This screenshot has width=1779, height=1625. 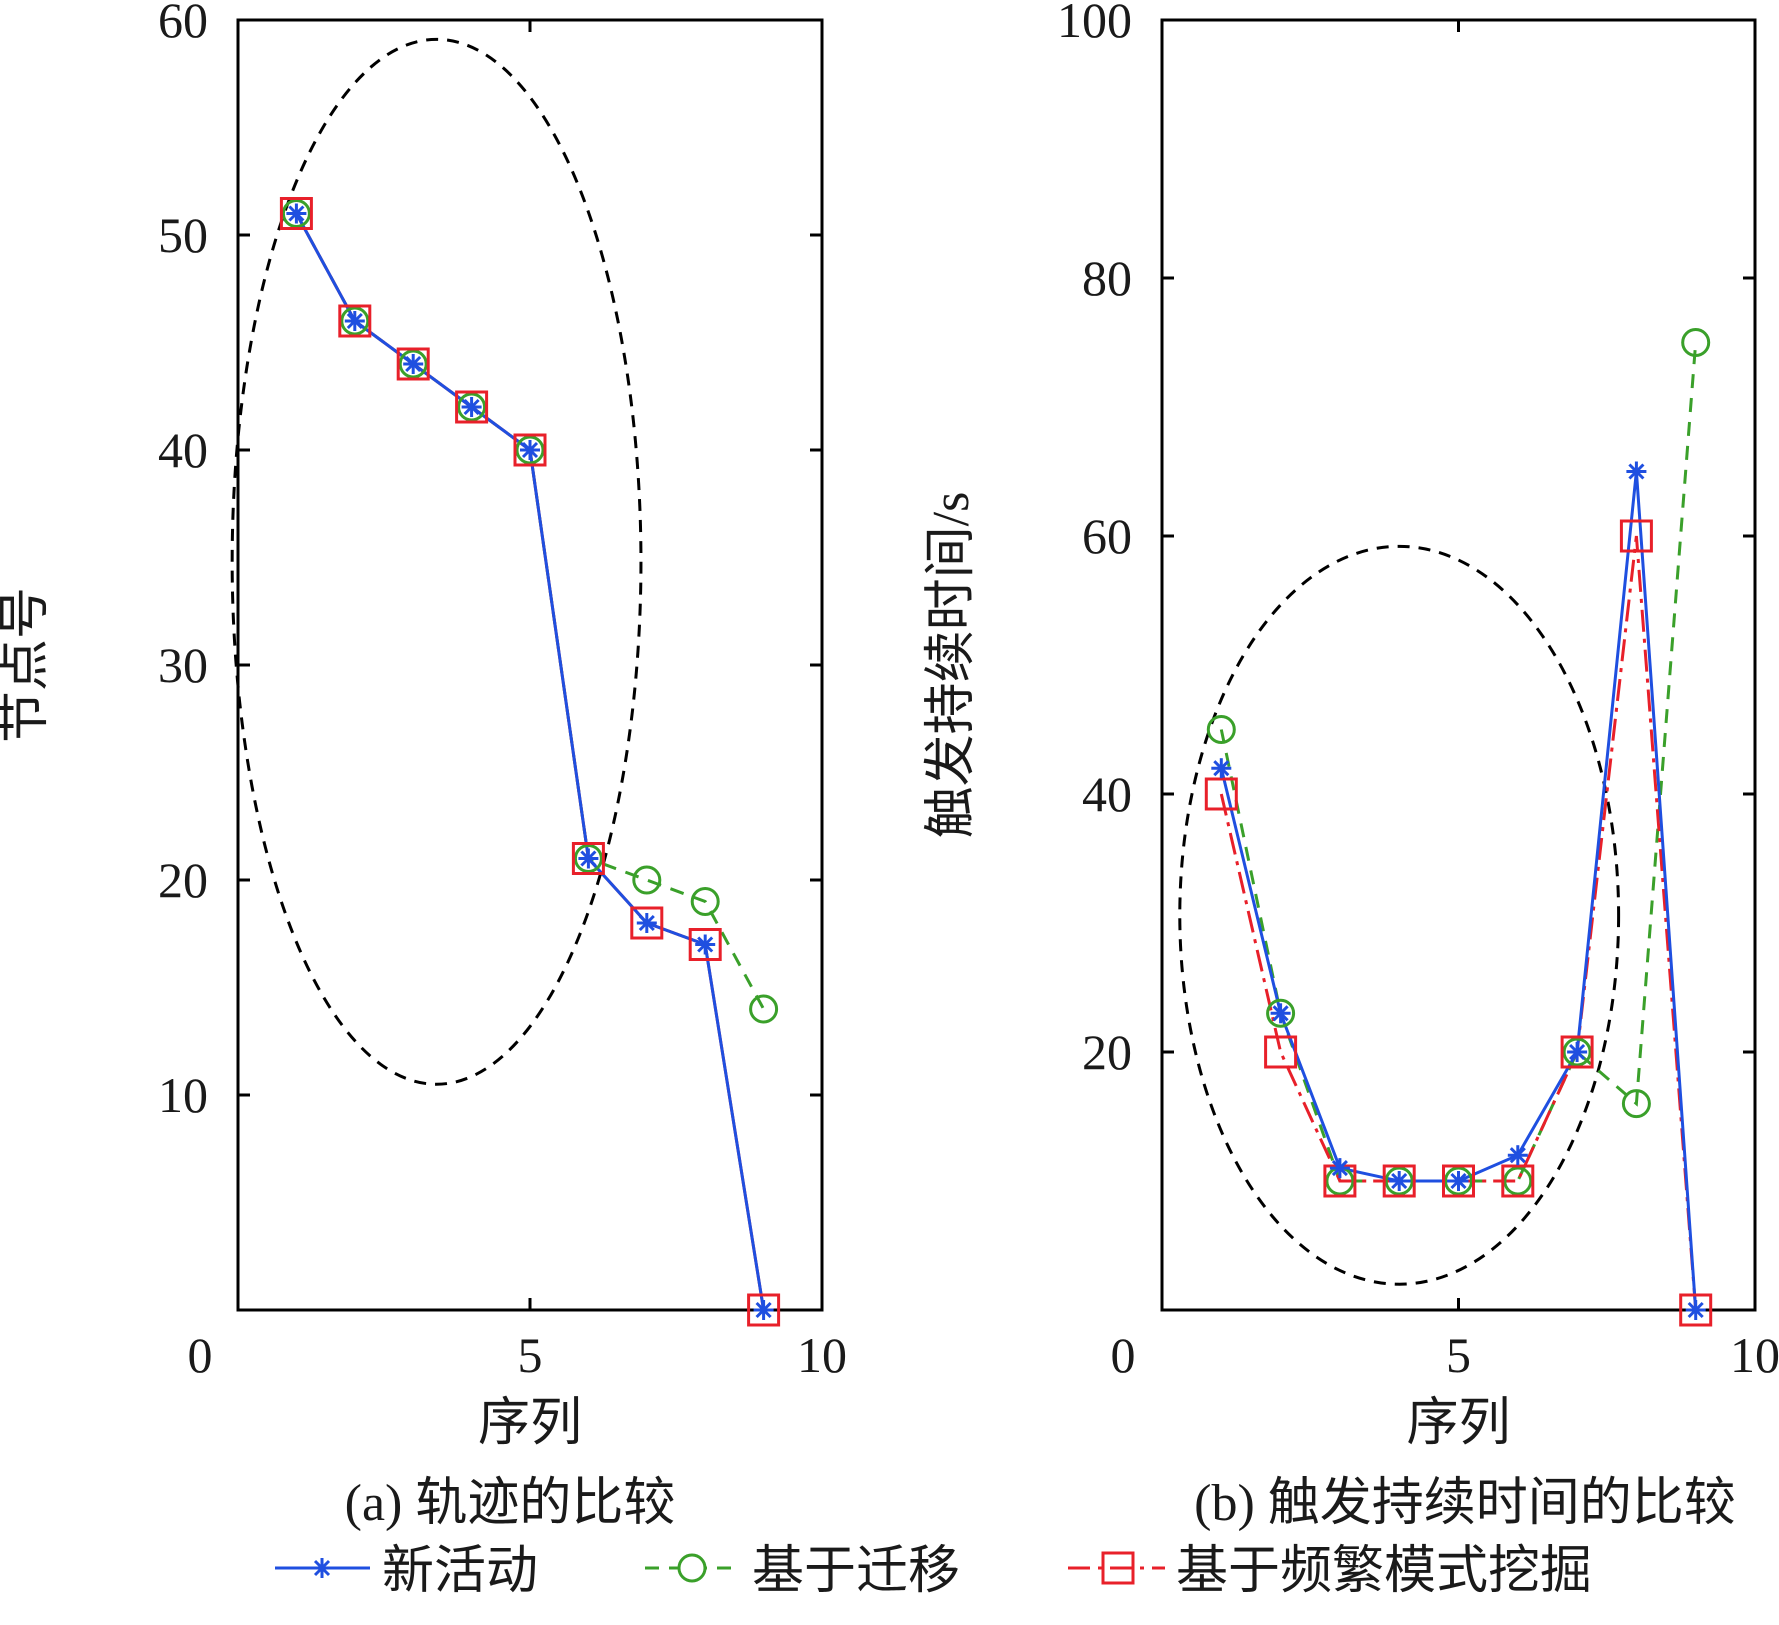 What do you see at coordinates (1465, 1503) in the screenshot?
I see `panel-caption: (b) 触发持续时间的比较` at bounding box center [1465, 1503].